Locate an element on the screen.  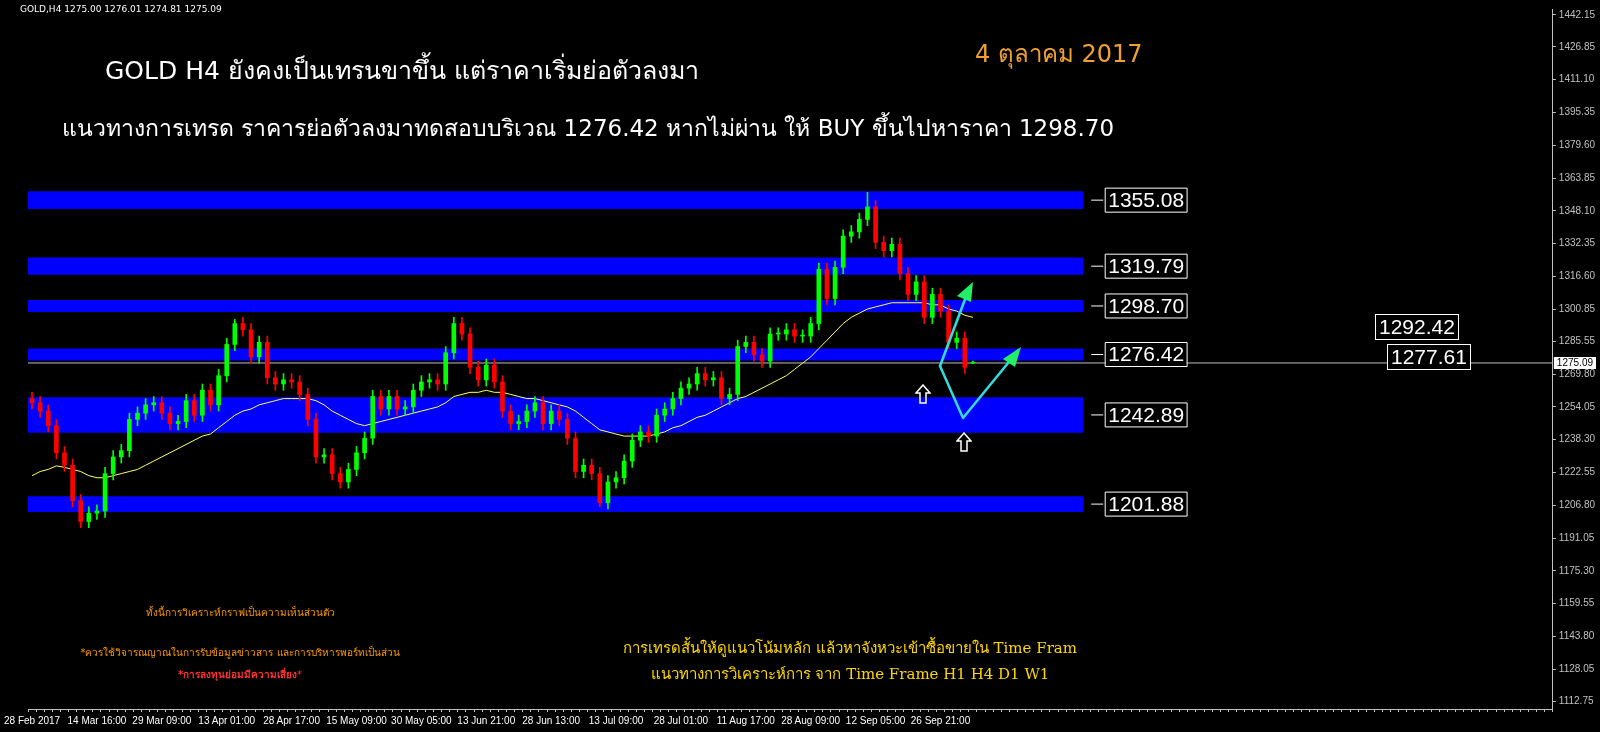
annotation: *ควรใช้วิจารณญาณในการรับข้อมูลข่าวสาร และการบริหารพอร์ทเป็นส่วน is located at coordinates (240, 652).